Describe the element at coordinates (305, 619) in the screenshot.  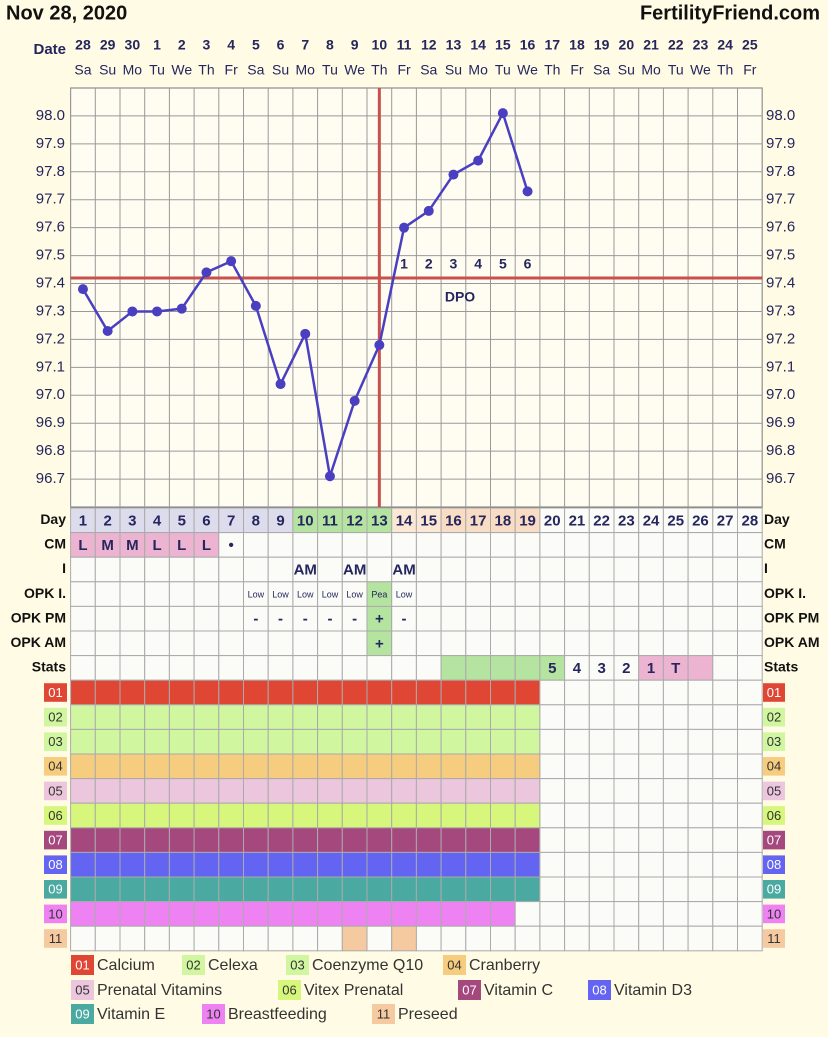
I see `cell-text: -` at that location.